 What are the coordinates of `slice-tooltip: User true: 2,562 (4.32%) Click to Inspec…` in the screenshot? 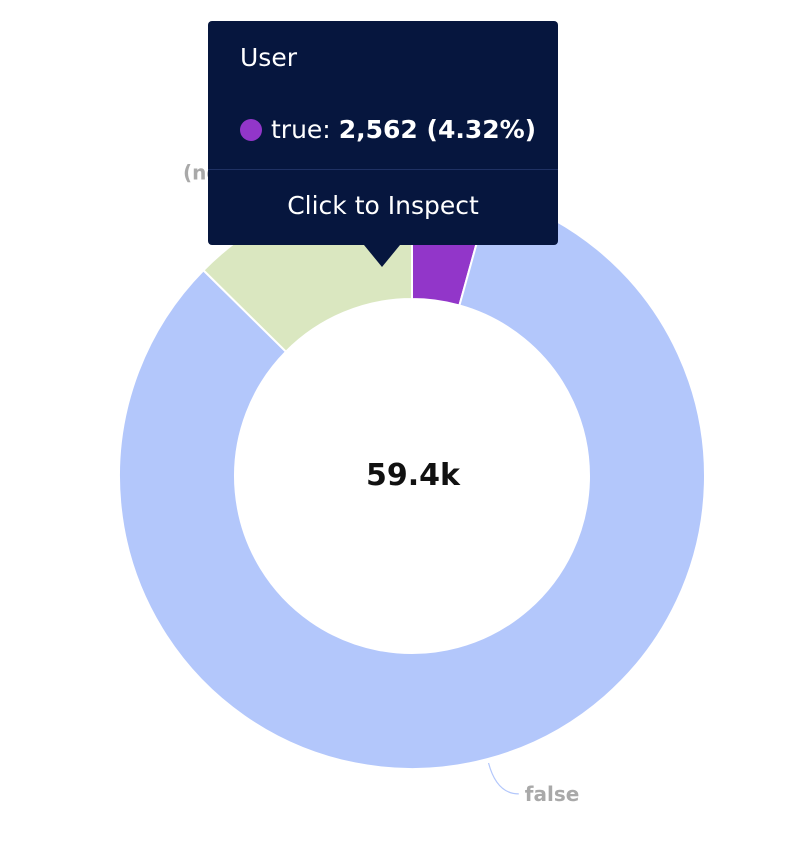 It's located at (383, 144).